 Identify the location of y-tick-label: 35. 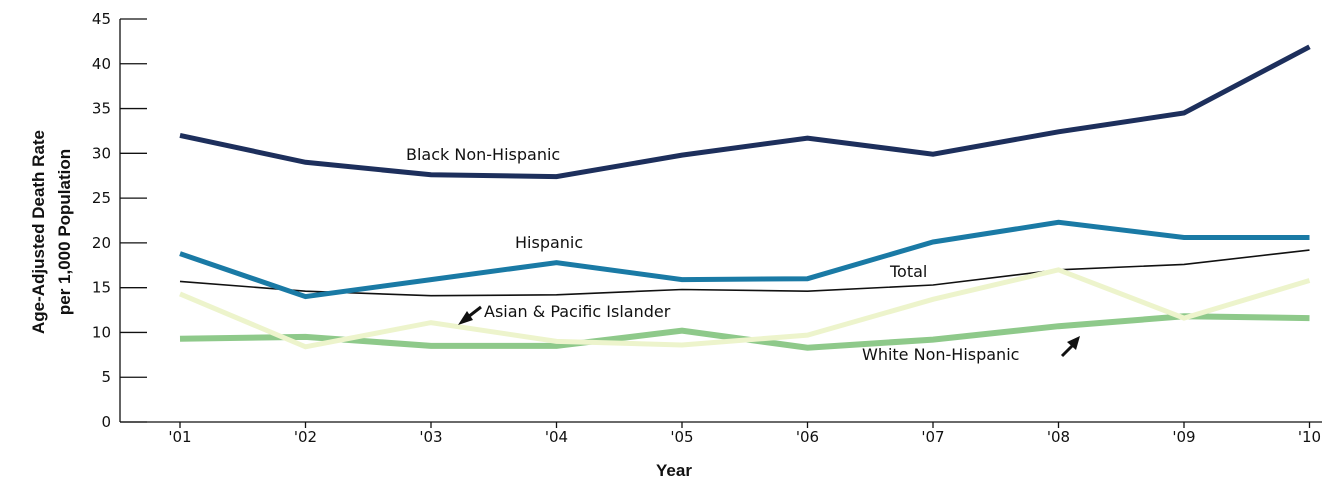
(101, 109).